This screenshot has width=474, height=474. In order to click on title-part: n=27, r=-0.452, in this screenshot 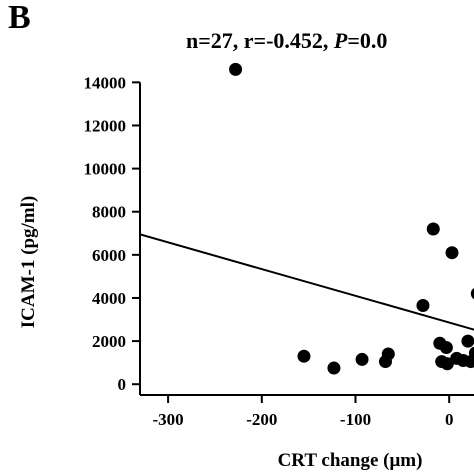, I will do `click(260, 40)`.